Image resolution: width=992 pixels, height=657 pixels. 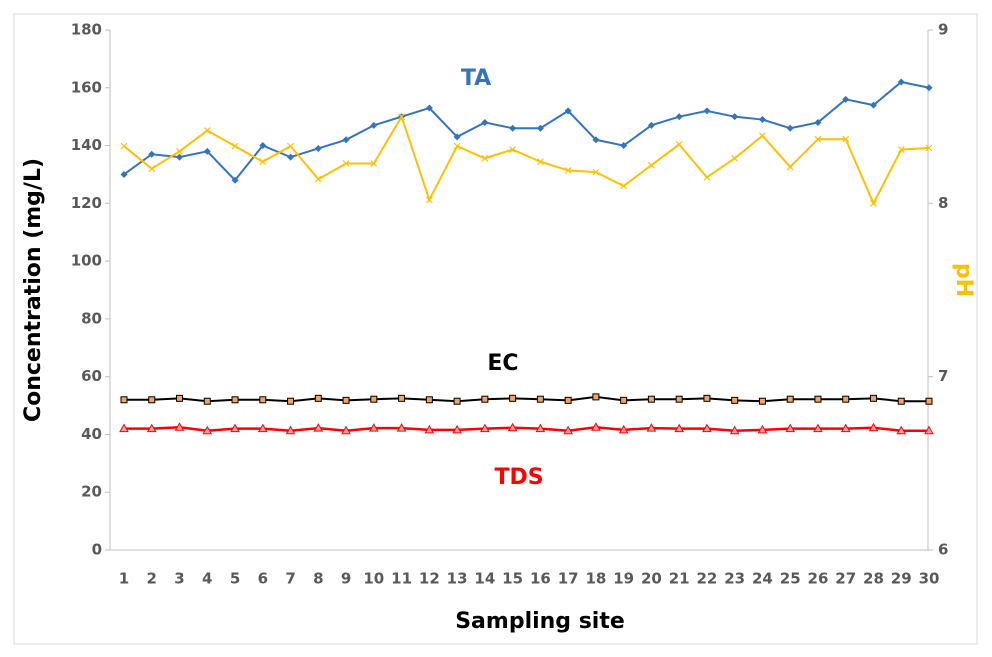 What do you see at coordinates (373, 579) in the screenshot?
I see `x-tick-label: 10` at bounding box center [373, 579].